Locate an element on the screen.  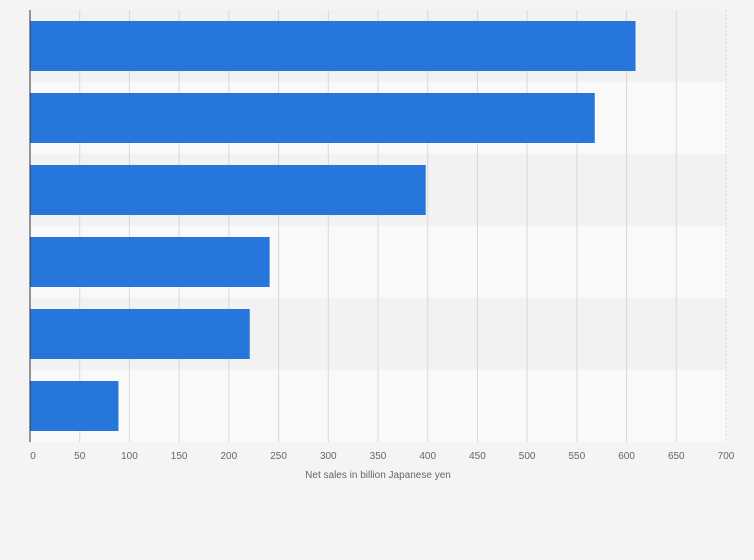
x-axis-title: Net sales in billion Japanese yen is located at coordinates (378, 475).